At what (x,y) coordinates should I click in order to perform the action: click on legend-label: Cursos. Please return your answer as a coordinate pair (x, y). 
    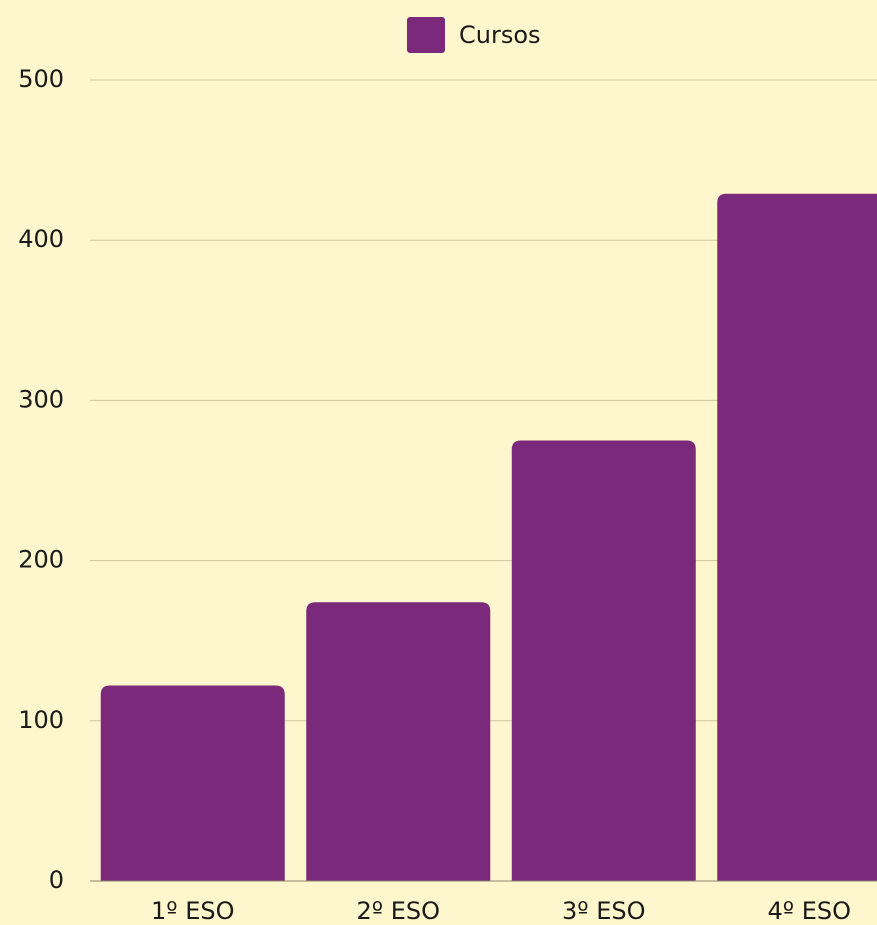
    Looking at the image, I should click on (500, 35).